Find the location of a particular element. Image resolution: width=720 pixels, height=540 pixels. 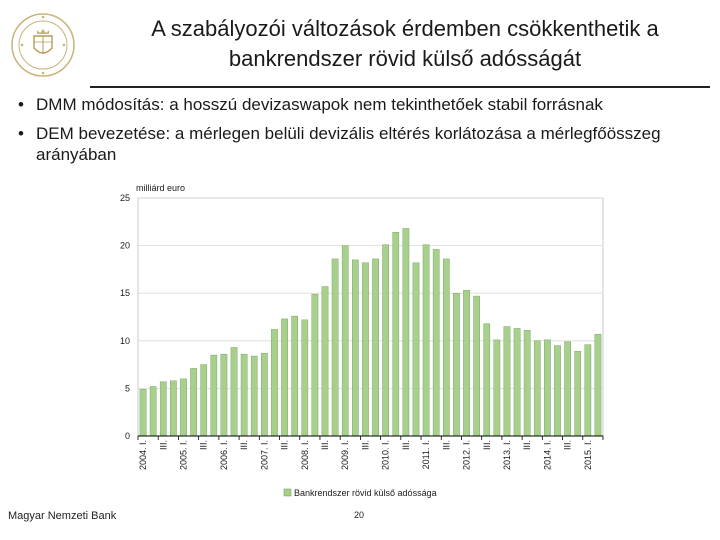

legend-swatch is located at coordinates (287, 492).